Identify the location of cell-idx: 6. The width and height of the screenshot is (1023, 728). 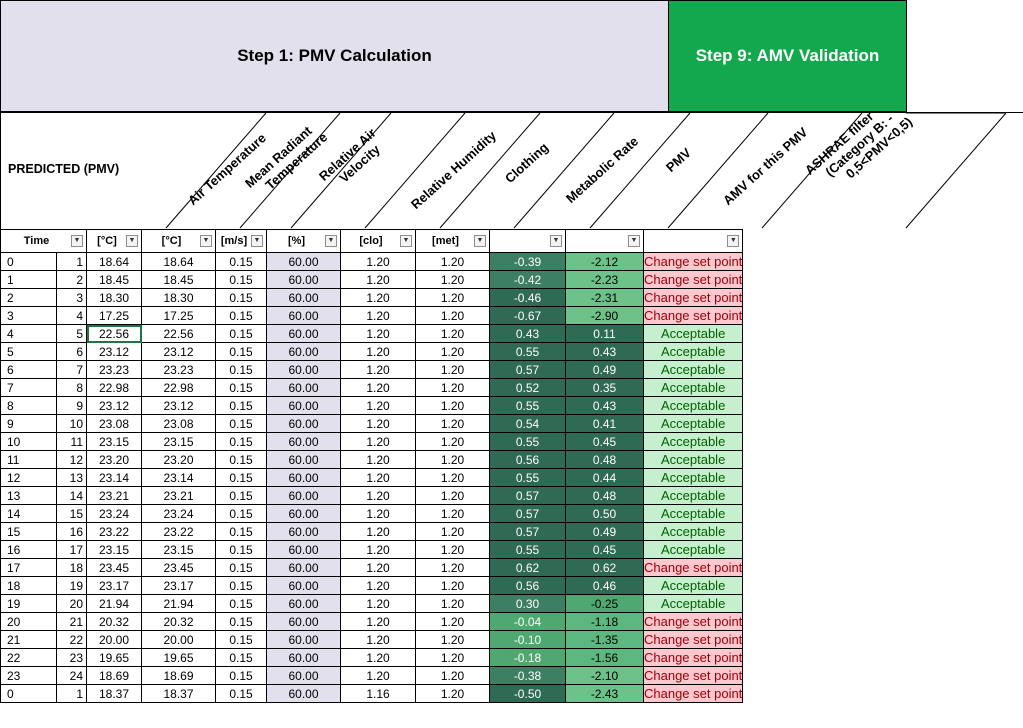
(28, 369).